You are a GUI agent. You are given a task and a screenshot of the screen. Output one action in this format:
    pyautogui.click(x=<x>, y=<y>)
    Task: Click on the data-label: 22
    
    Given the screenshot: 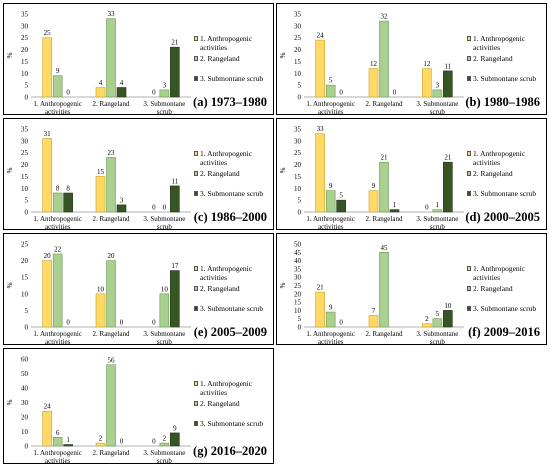 What is the action you would take?
    pyautogui.click(x=58, y=249)
    